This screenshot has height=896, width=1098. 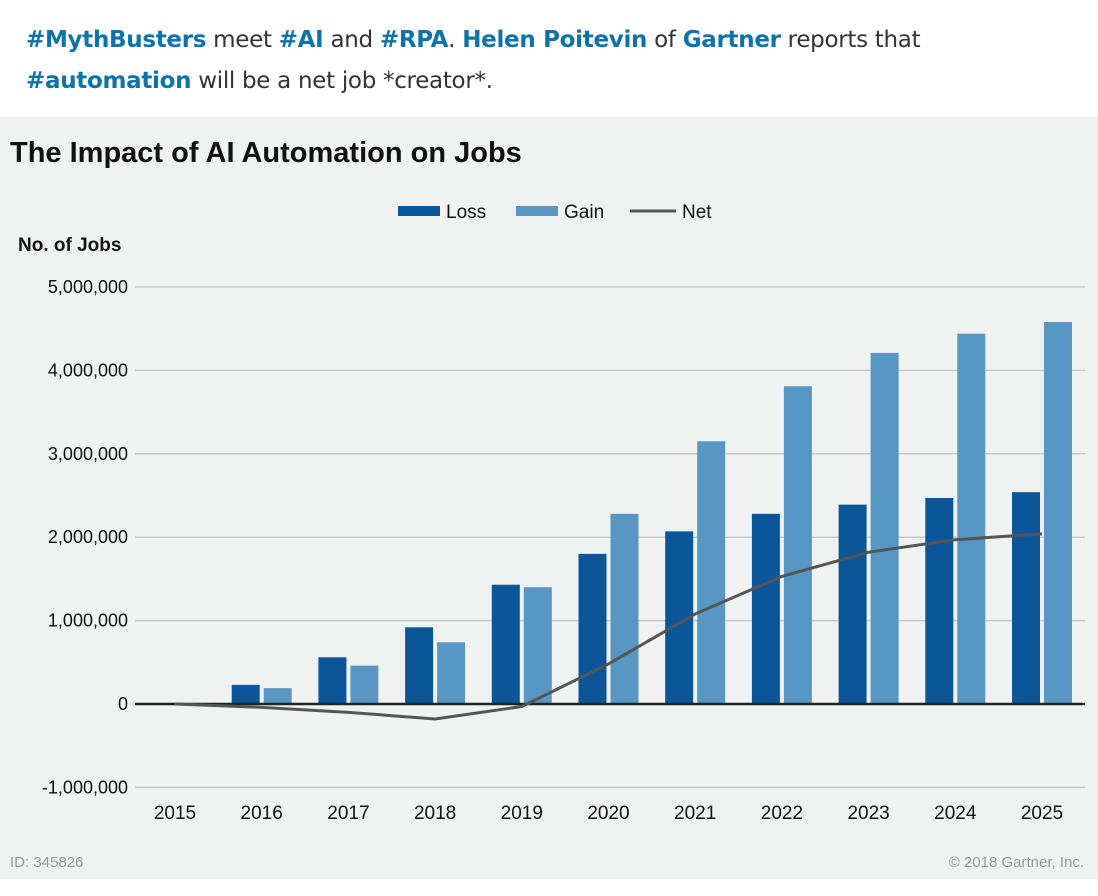 What do you see at coordinates (665, 40) in the screenshot?
I see `post-text-part: of` at bounding box center [665, 40].